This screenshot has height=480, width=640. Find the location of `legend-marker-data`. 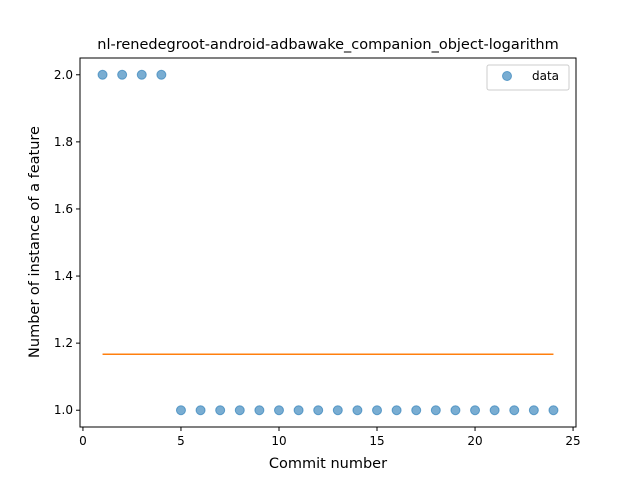

legend-marker-data is located at coordinates (507, 76).